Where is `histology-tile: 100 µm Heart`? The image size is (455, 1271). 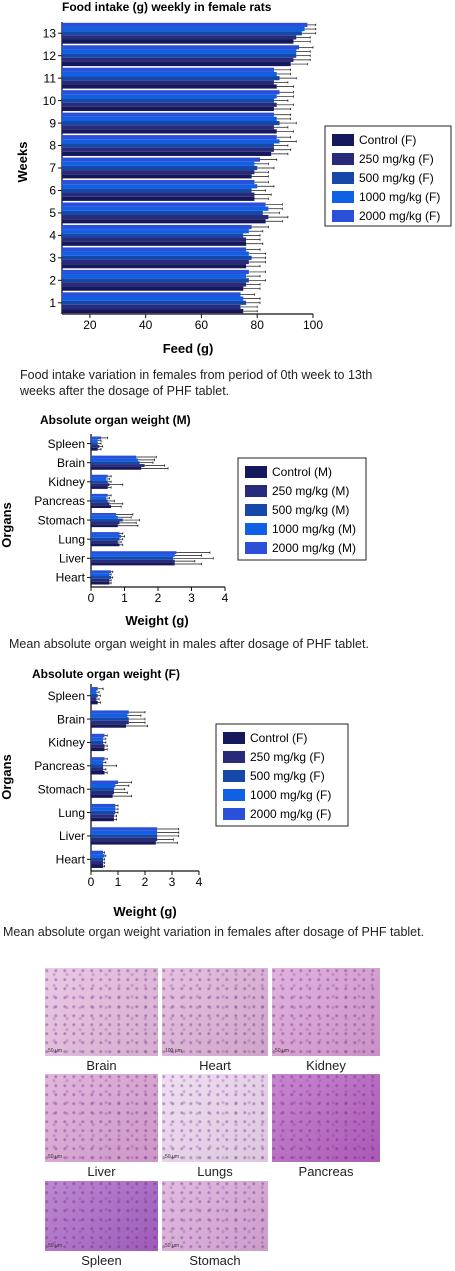 histology-tile: 100 µm Heart is located at coordinates (215, 1020).